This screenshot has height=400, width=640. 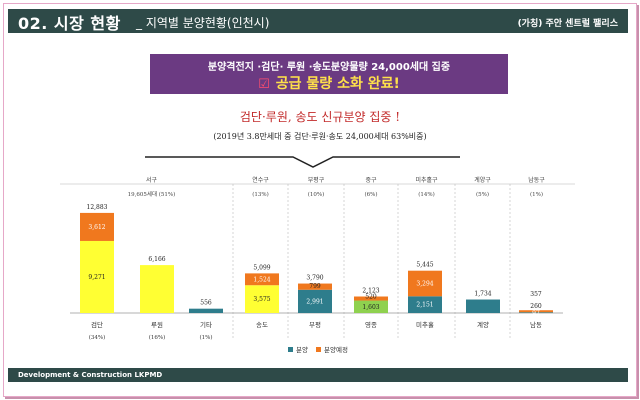 I want to click on legend-swatch-sold, so click(x=290, y=349).